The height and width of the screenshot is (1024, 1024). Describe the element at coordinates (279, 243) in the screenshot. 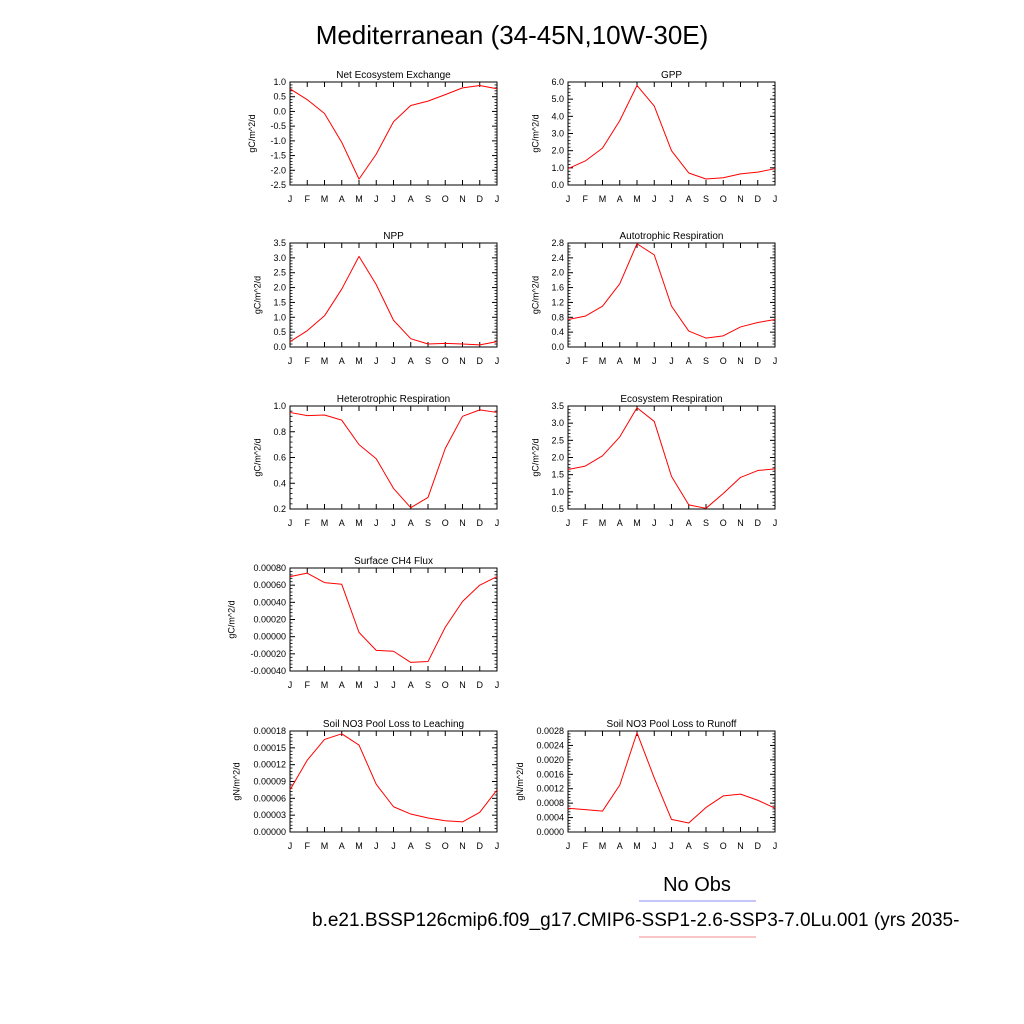

I see `y-tick-label: 3.5` at that location.